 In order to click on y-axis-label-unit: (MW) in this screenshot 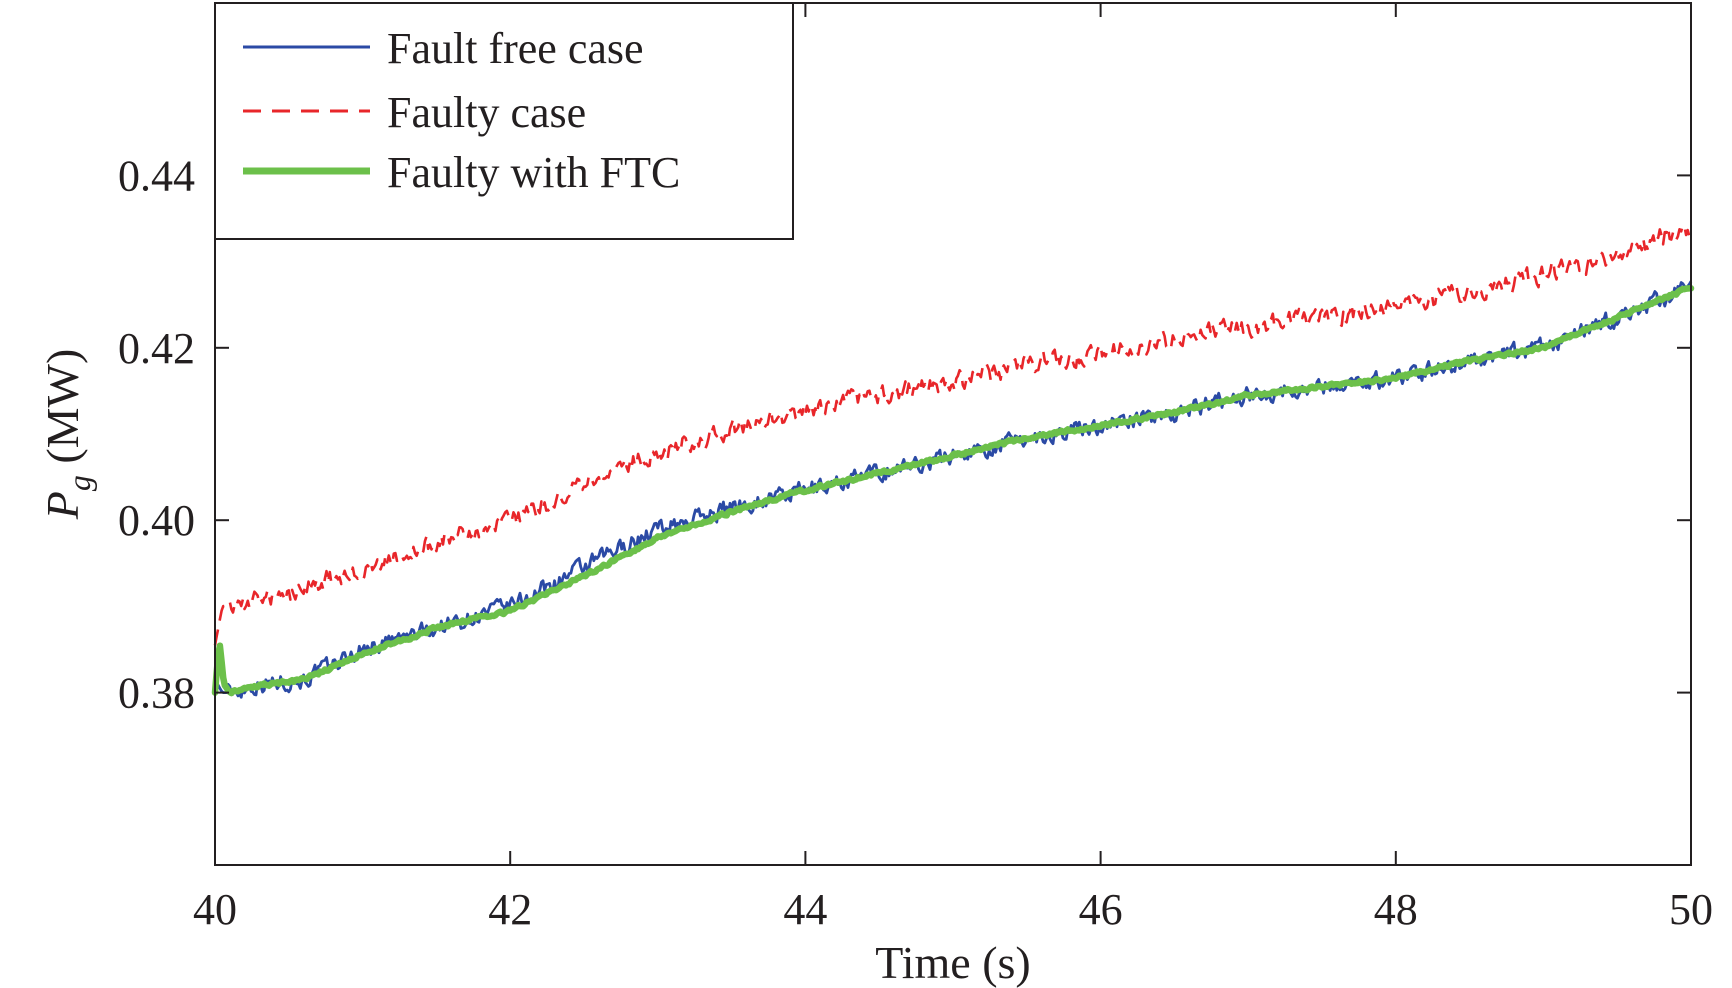, I will do `click(62, 412)`.